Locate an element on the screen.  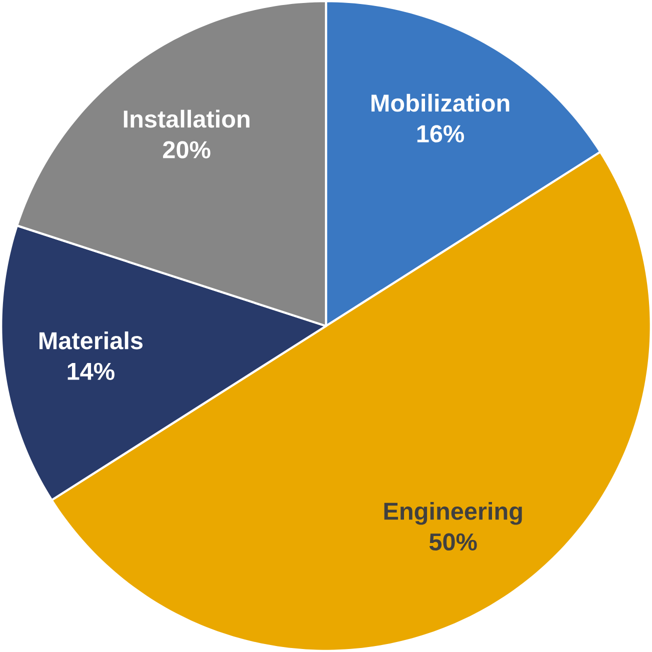
slice-label: Mobilization is located at coordinates (441, 103).